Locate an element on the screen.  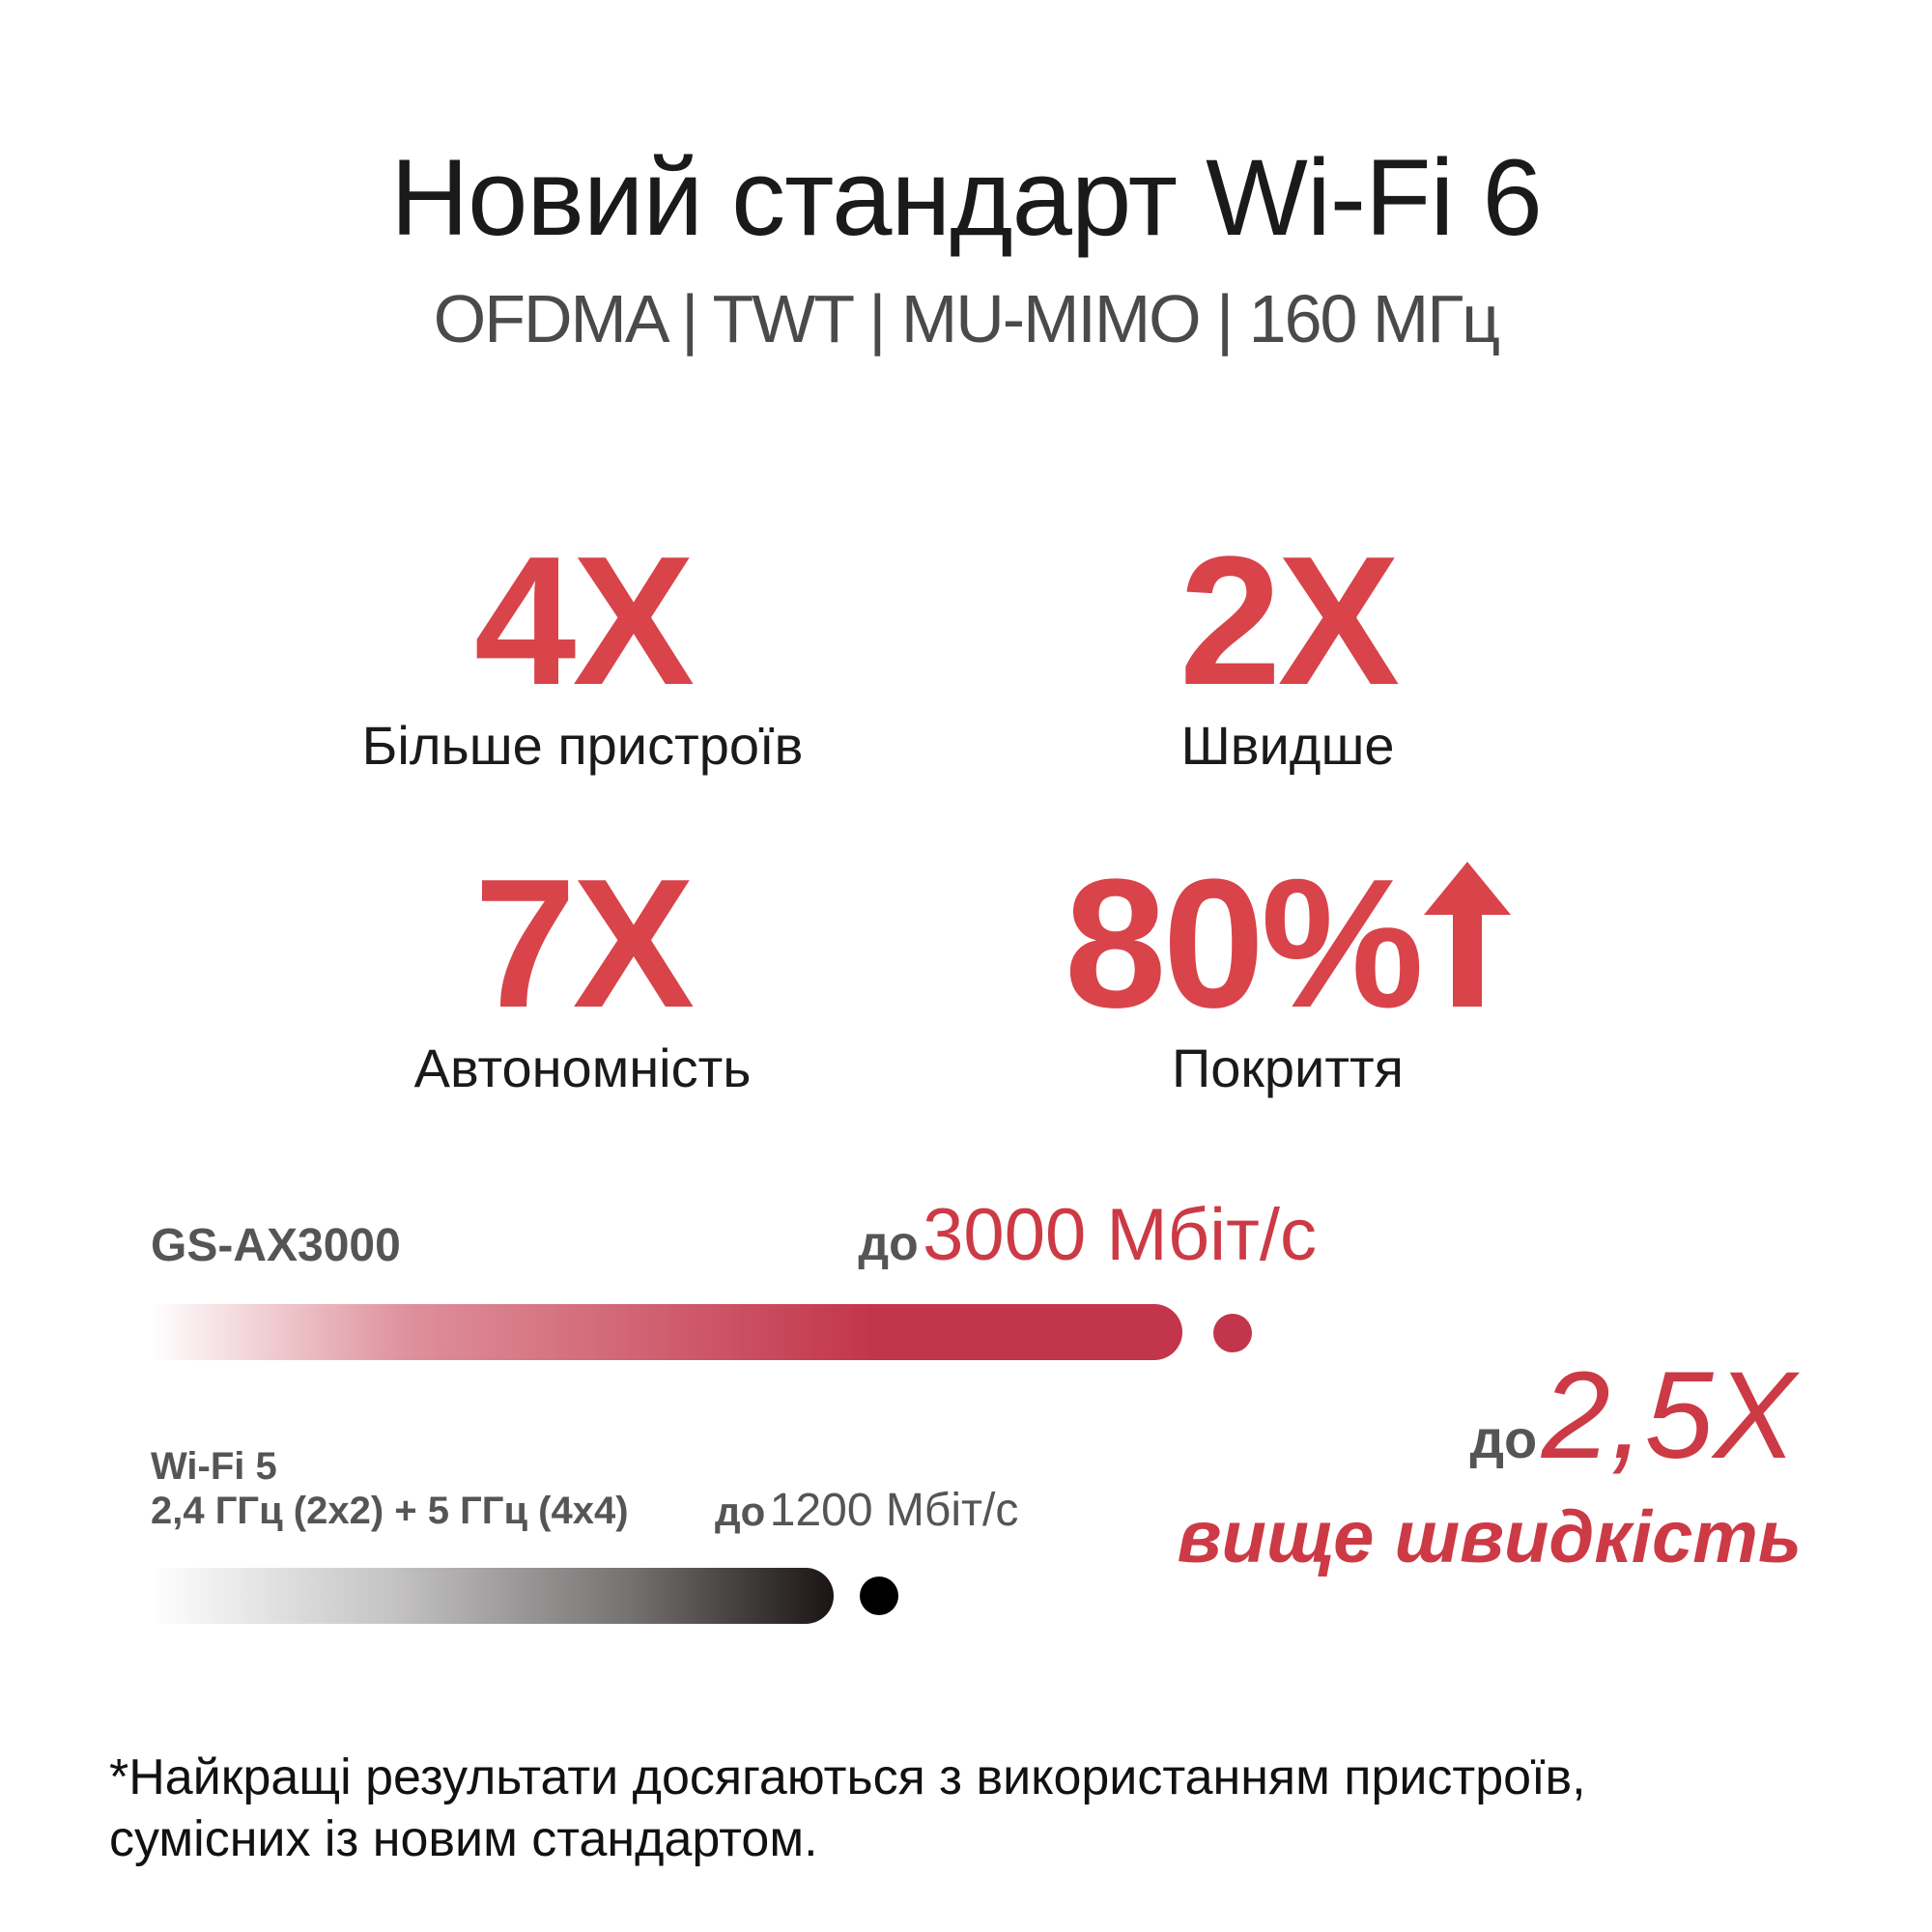
stat-devices: 4X Більше пристроїв is located at coordinates (582, 651).